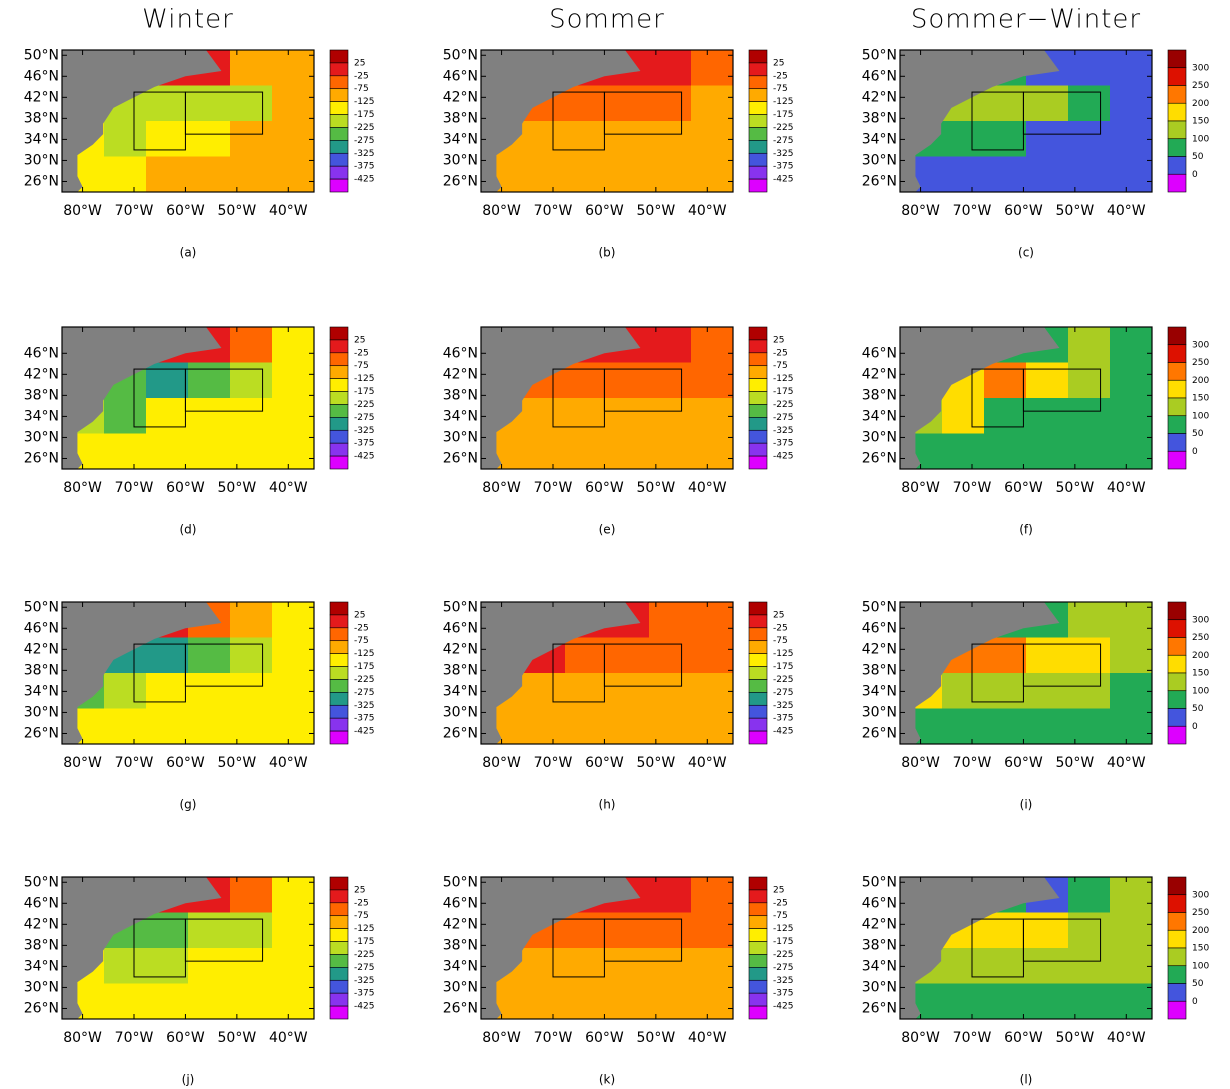 Image resolution: width=1230 pixels, height=1089 pixels. I want to click on map-frame, so click(188, 121).